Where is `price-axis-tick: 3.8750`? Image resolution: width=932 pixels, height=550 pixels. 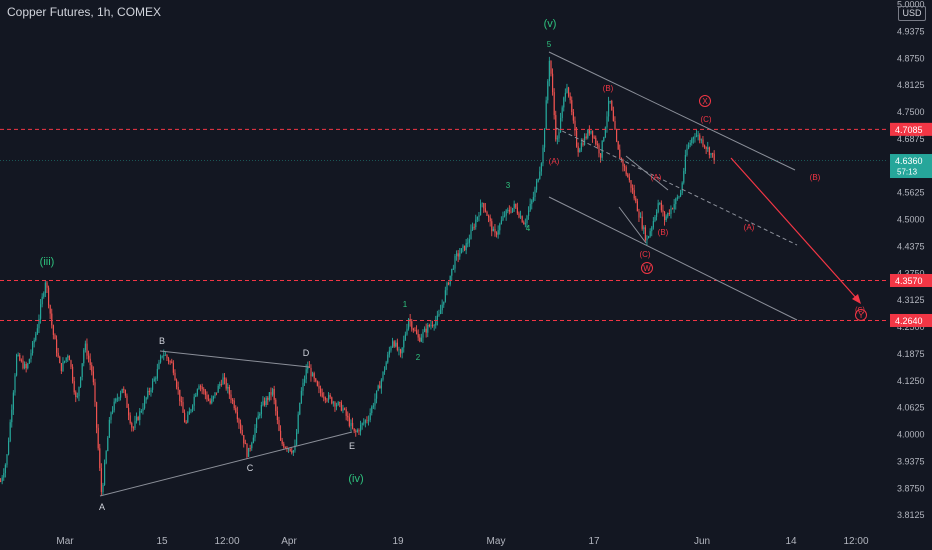
price-axis-tick: 3.8750 is located at coordinates (911, 488).